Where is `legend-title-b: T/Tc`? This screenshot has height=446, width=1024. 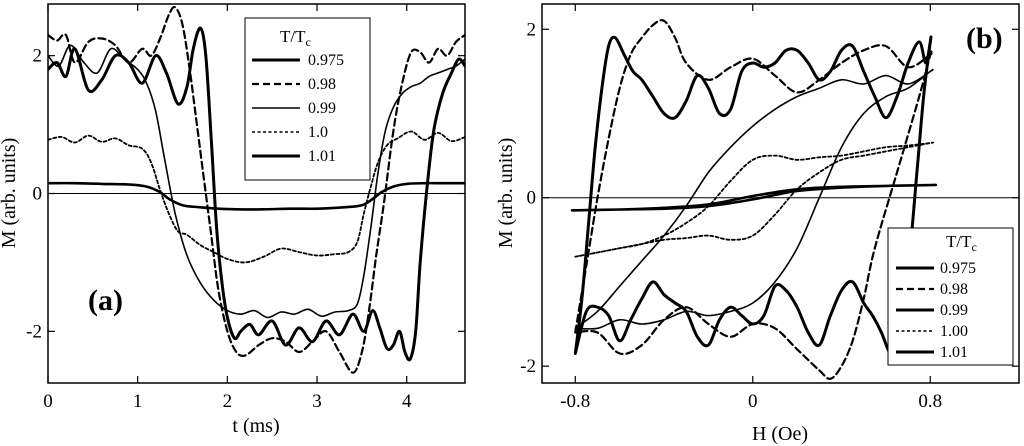 legend-title-b: T/Tc is located at coordinates (961, 243).